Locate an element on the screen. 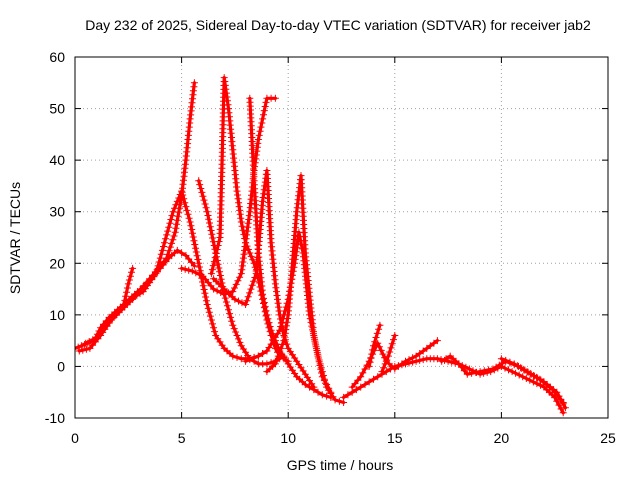  x-tick-label: 10 is located at coordinates (288, 438).